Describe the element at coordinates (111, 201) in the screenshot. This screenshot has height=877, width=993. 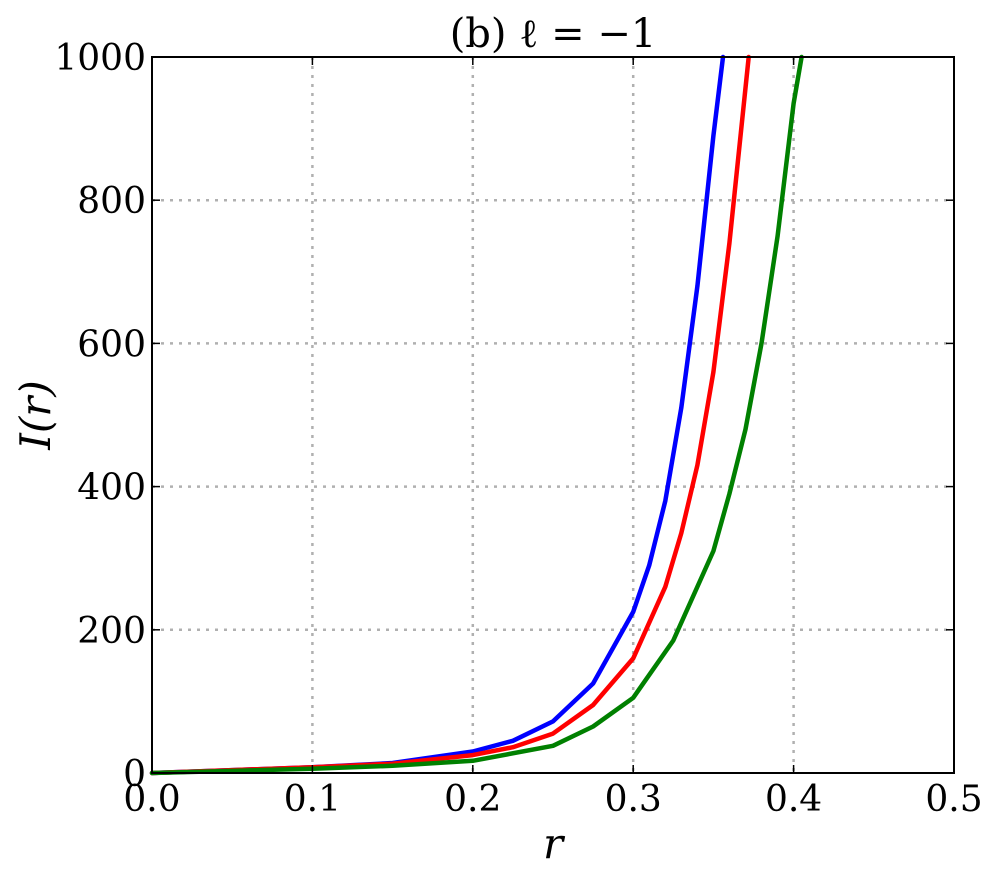
I see `y-tick-label: 800` at that location.